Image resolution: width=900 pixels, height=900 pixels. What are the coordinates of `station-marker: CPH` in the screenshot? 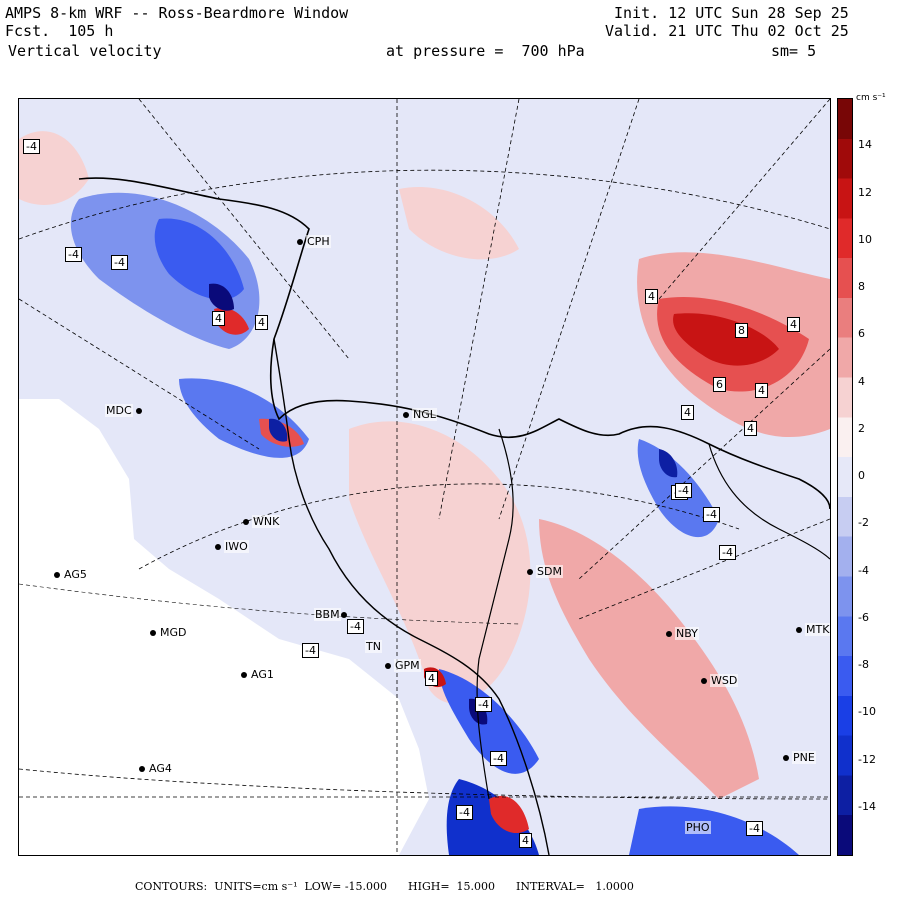 It's located at (314, 241).